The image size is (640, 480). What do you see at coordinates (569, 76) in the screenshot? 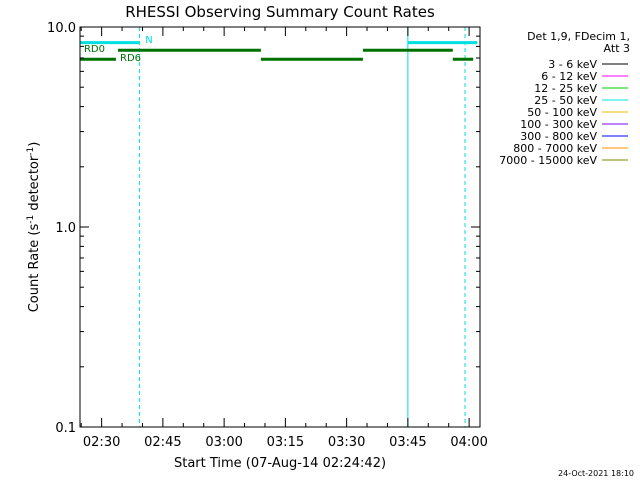
I see `legend-label: 6 - 12 keV` at bounding box center [569, 76].